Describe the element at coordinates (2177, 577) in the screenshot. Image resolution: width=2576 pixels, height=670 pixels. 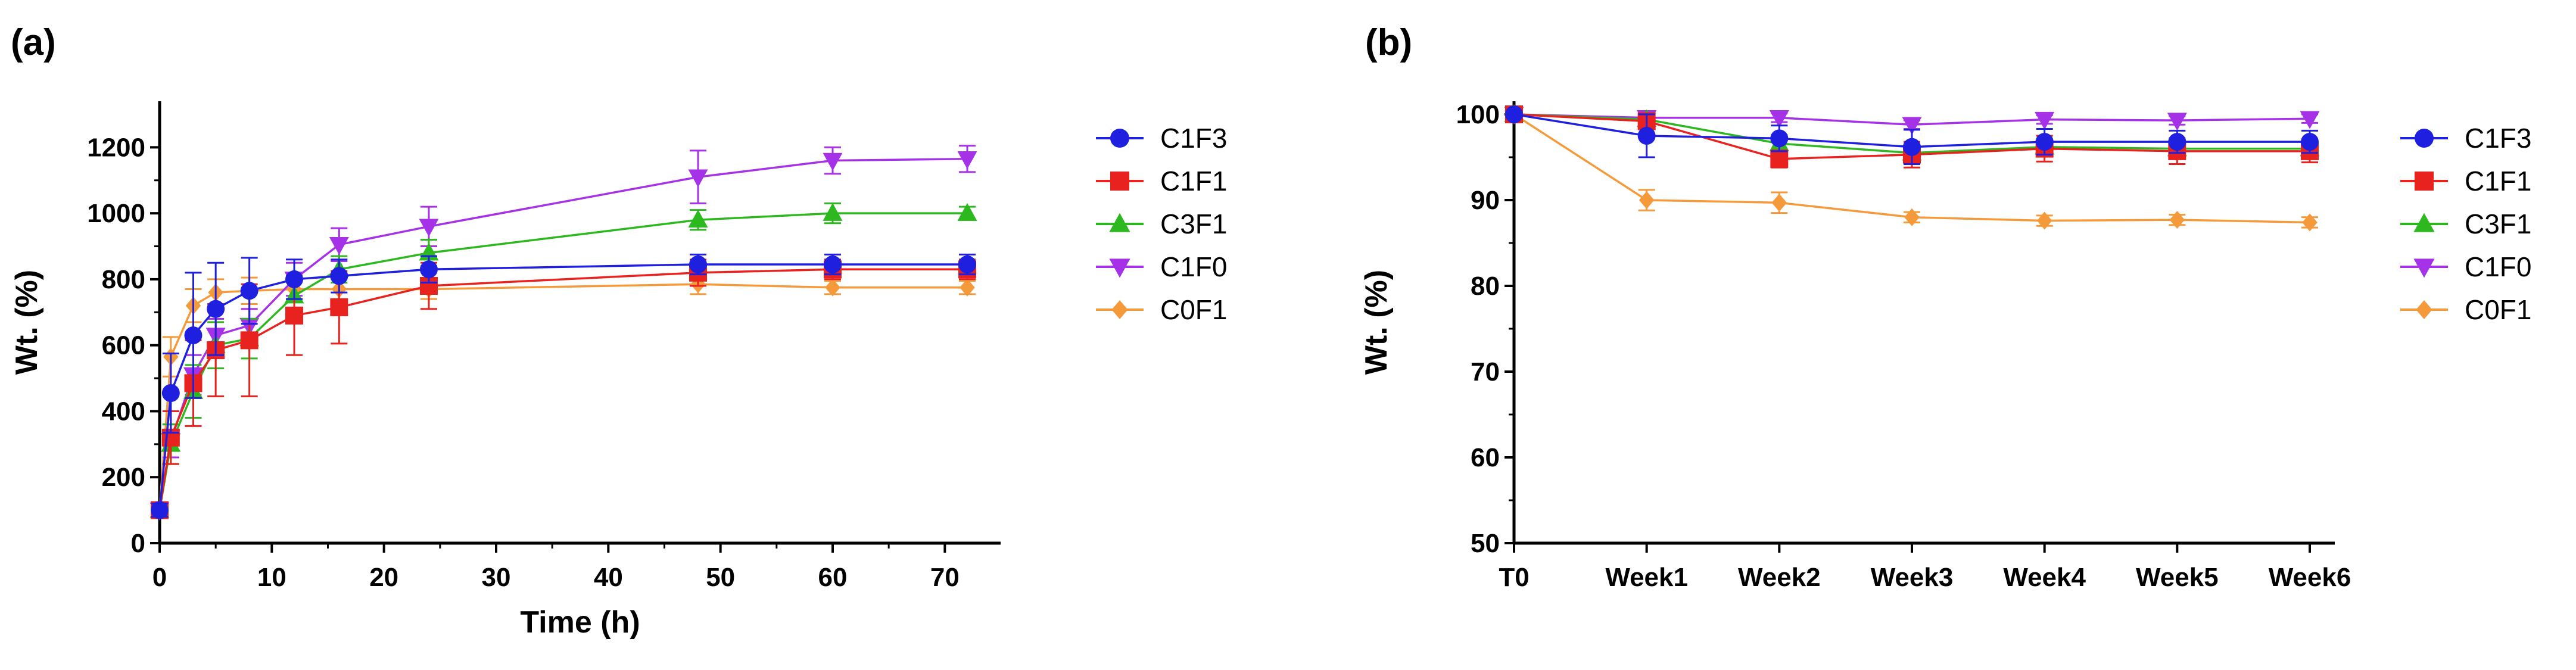
I see `x-tick-label: Week5` at that location.